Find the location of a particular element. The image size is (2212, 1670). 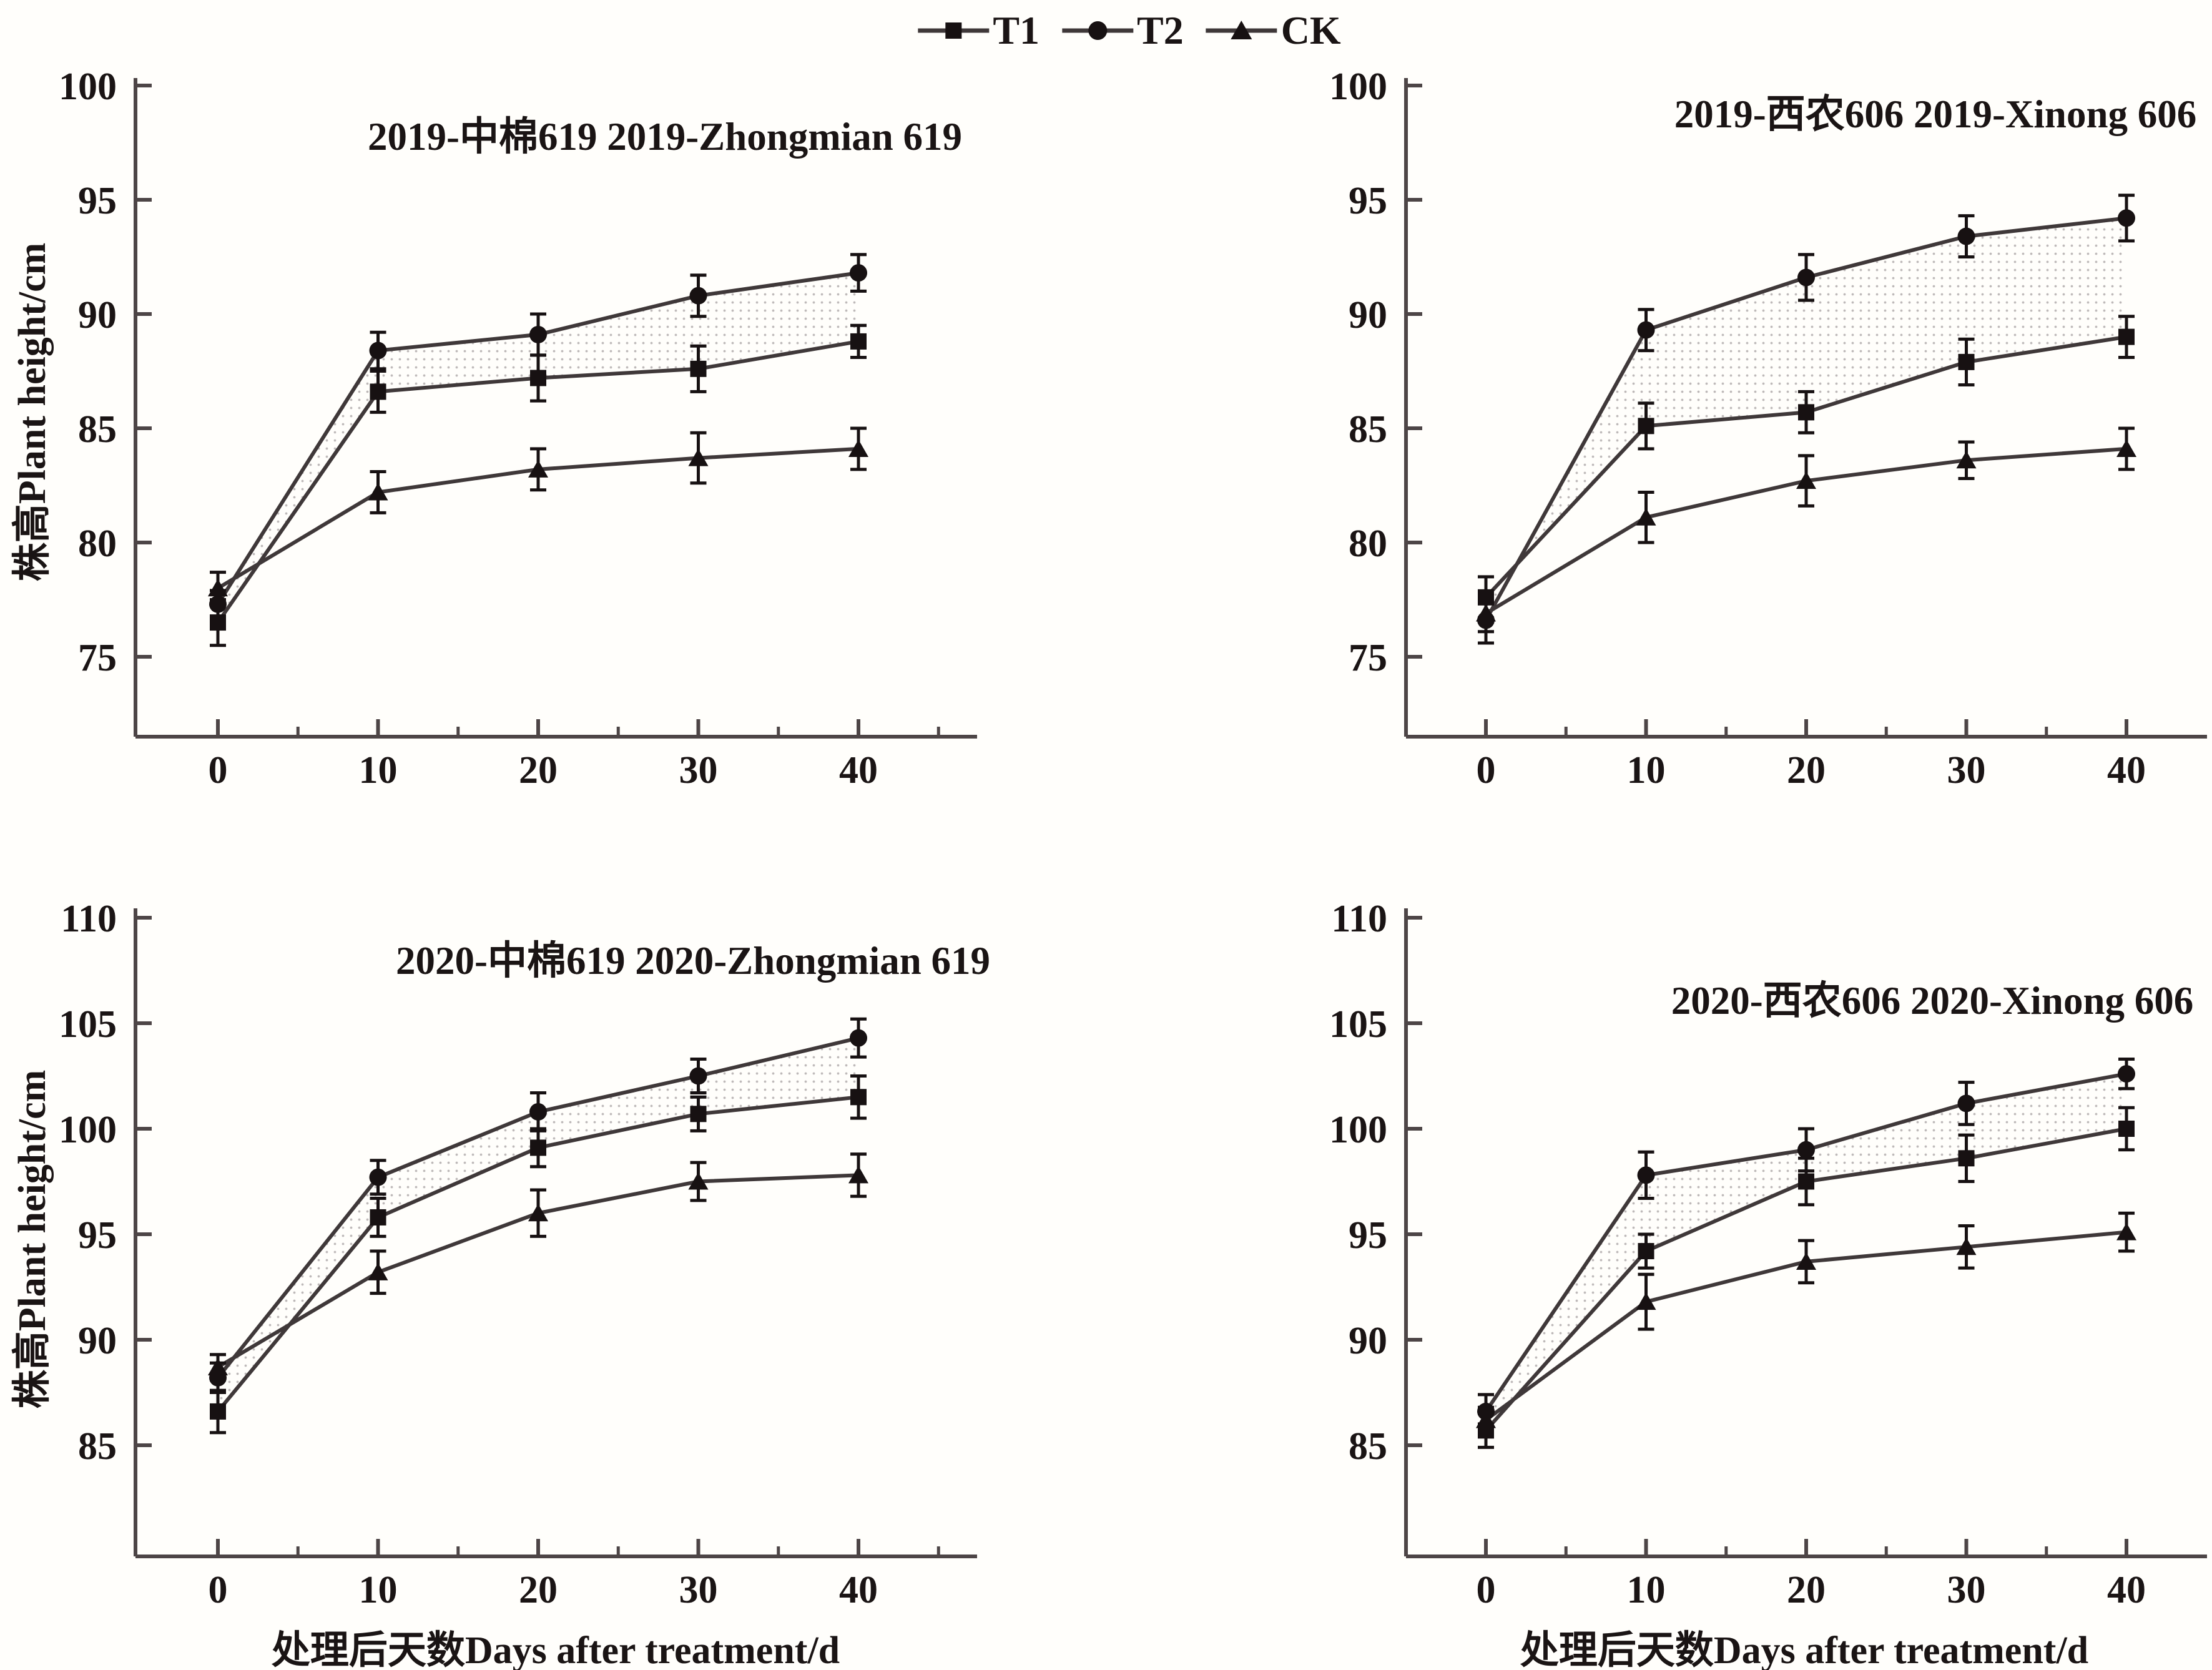

x-axis-label-left: 处理后天数Days after treatment/d is located at coordinates (555, 1650).